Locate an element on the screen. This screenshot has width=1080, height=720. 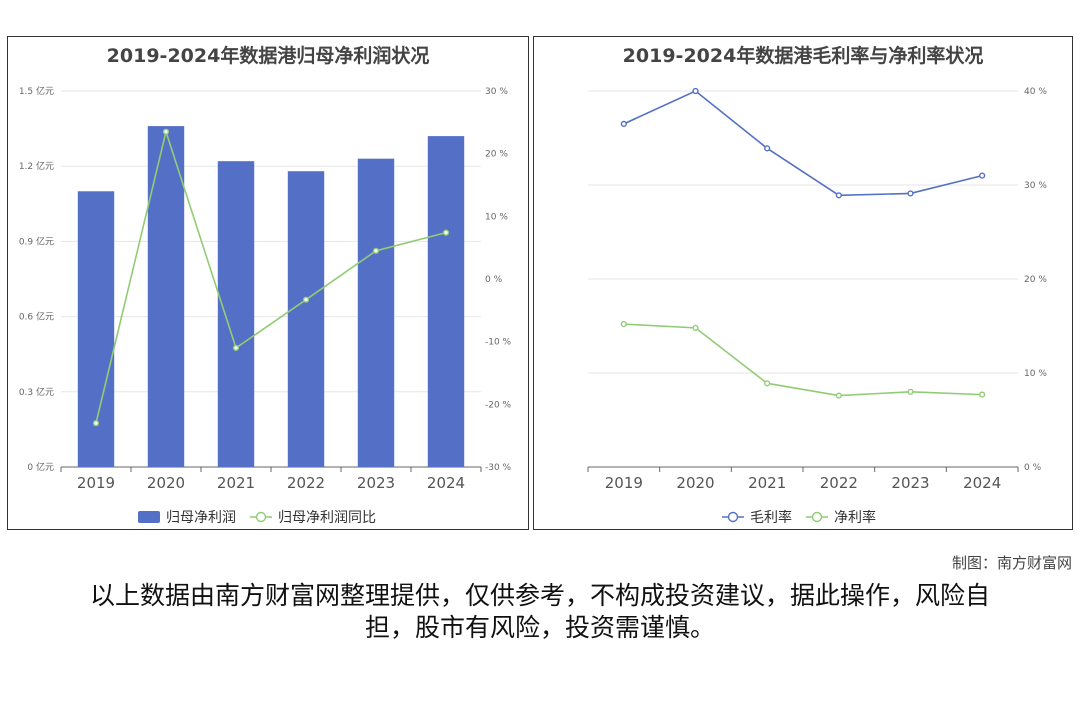
chart-credit: 制图：南方财富网 is located at coordinates (1011, 563).